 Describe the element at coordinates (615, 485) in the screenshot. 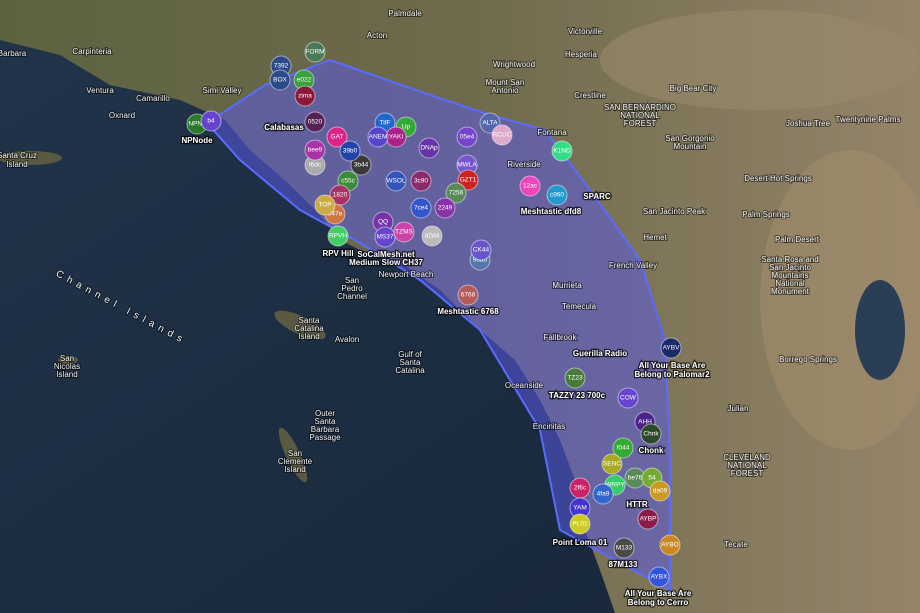

I see `node-label: WRPY` at that location.